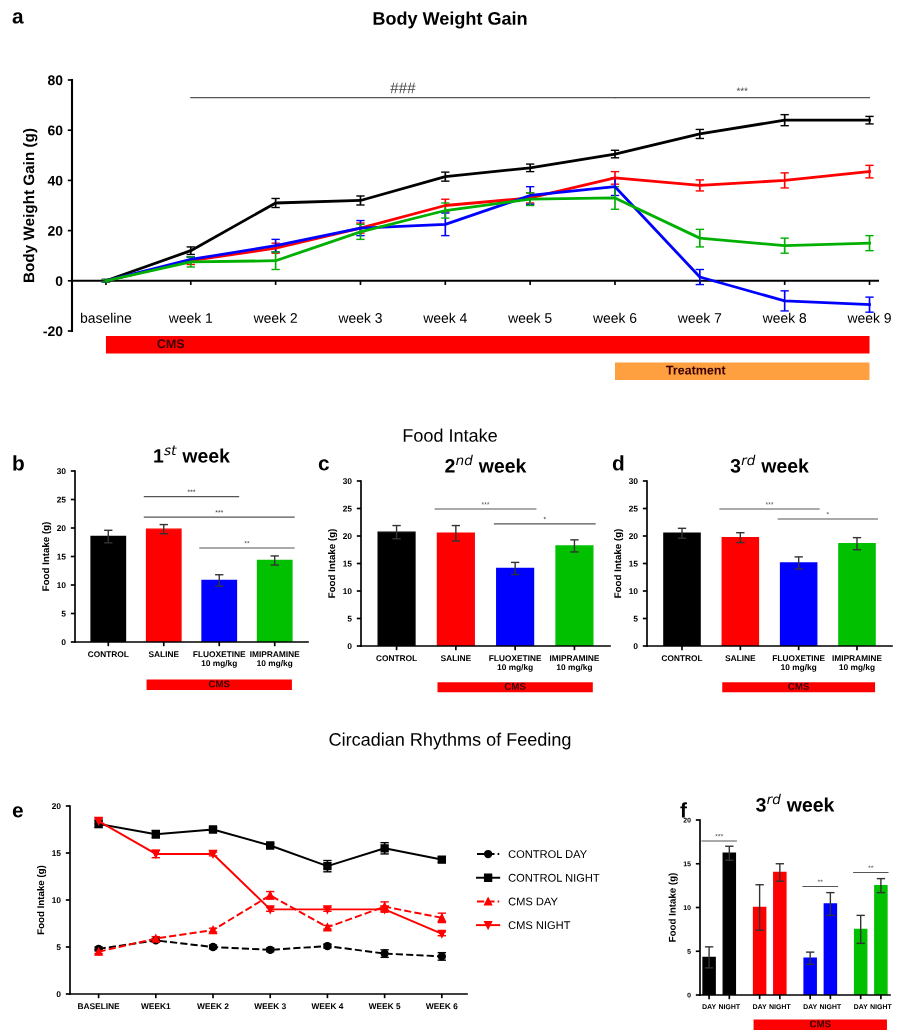  Describe the element at coordinates (547, 854) in the screenshot. I see `legend-label: CONTROL DAY` at that location.